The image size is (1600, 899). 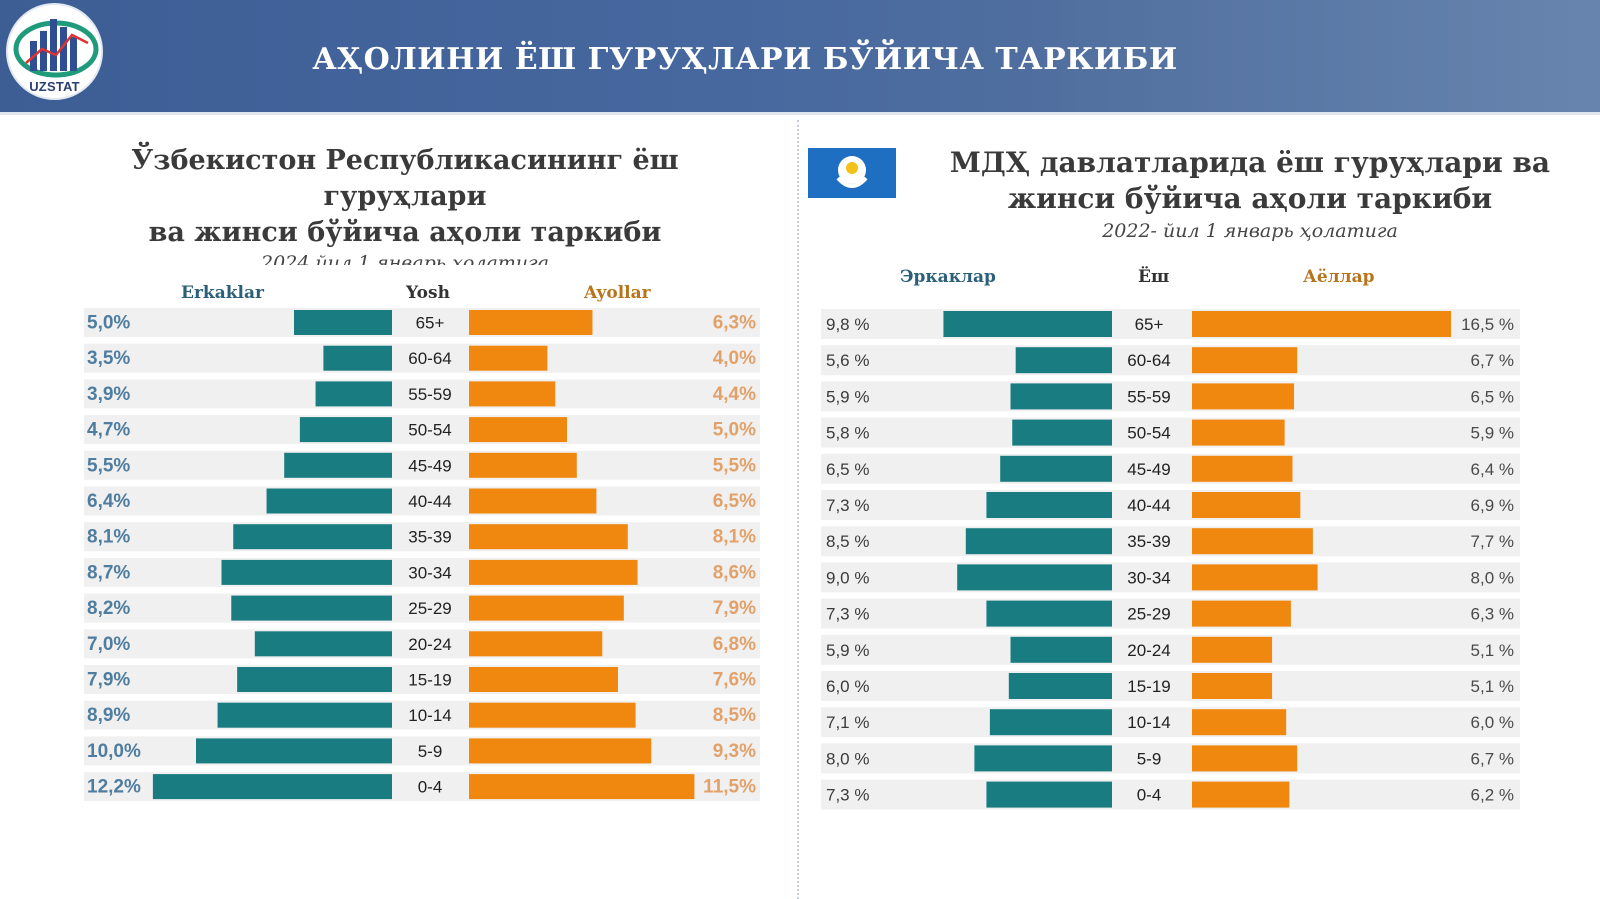 I want to click on uzbekistan-male-value-label: 8,1%, so click(x=108, y=537).